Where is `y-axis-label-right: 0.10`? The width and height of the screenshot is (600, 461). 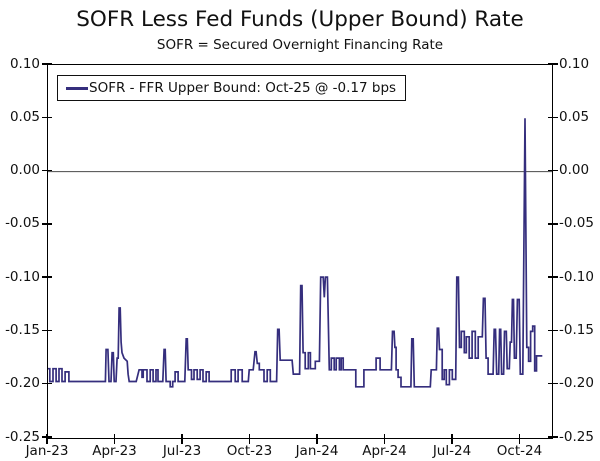
y-axis-label-right: 0.10 is located at coordinates (574, 63).